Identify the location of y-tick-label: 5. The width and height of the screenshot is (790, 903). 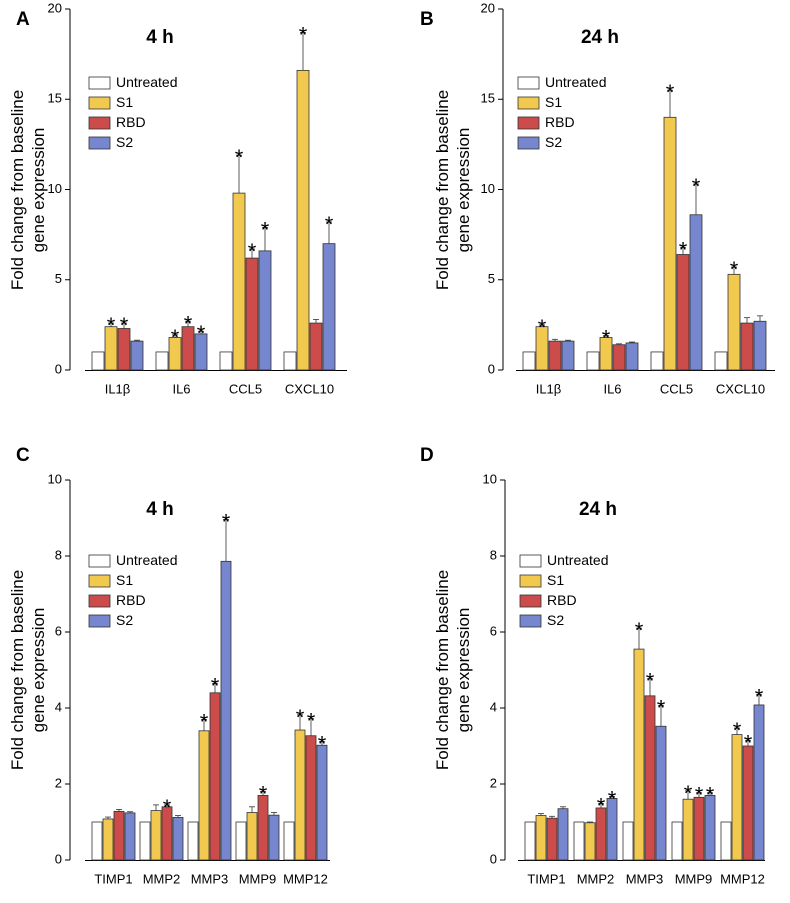
(58, 278).